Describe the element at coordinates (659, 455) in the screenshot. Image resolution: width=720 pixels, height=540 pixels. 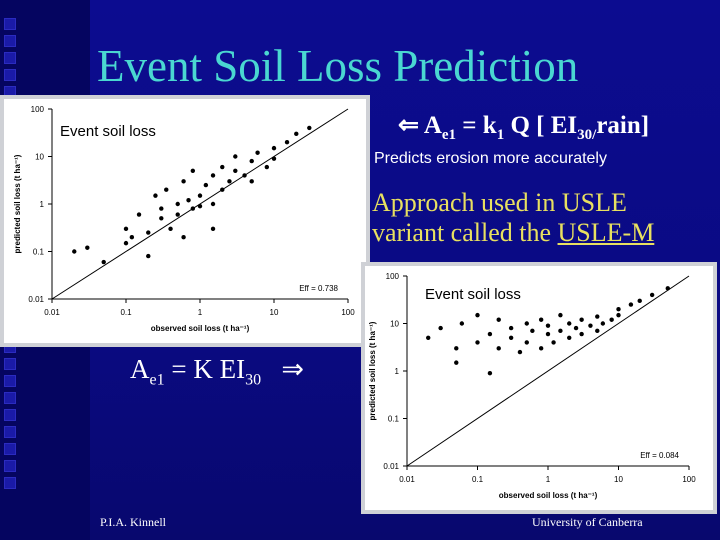
I see `efficiency-annotation: Eff = 0.084` at that location.